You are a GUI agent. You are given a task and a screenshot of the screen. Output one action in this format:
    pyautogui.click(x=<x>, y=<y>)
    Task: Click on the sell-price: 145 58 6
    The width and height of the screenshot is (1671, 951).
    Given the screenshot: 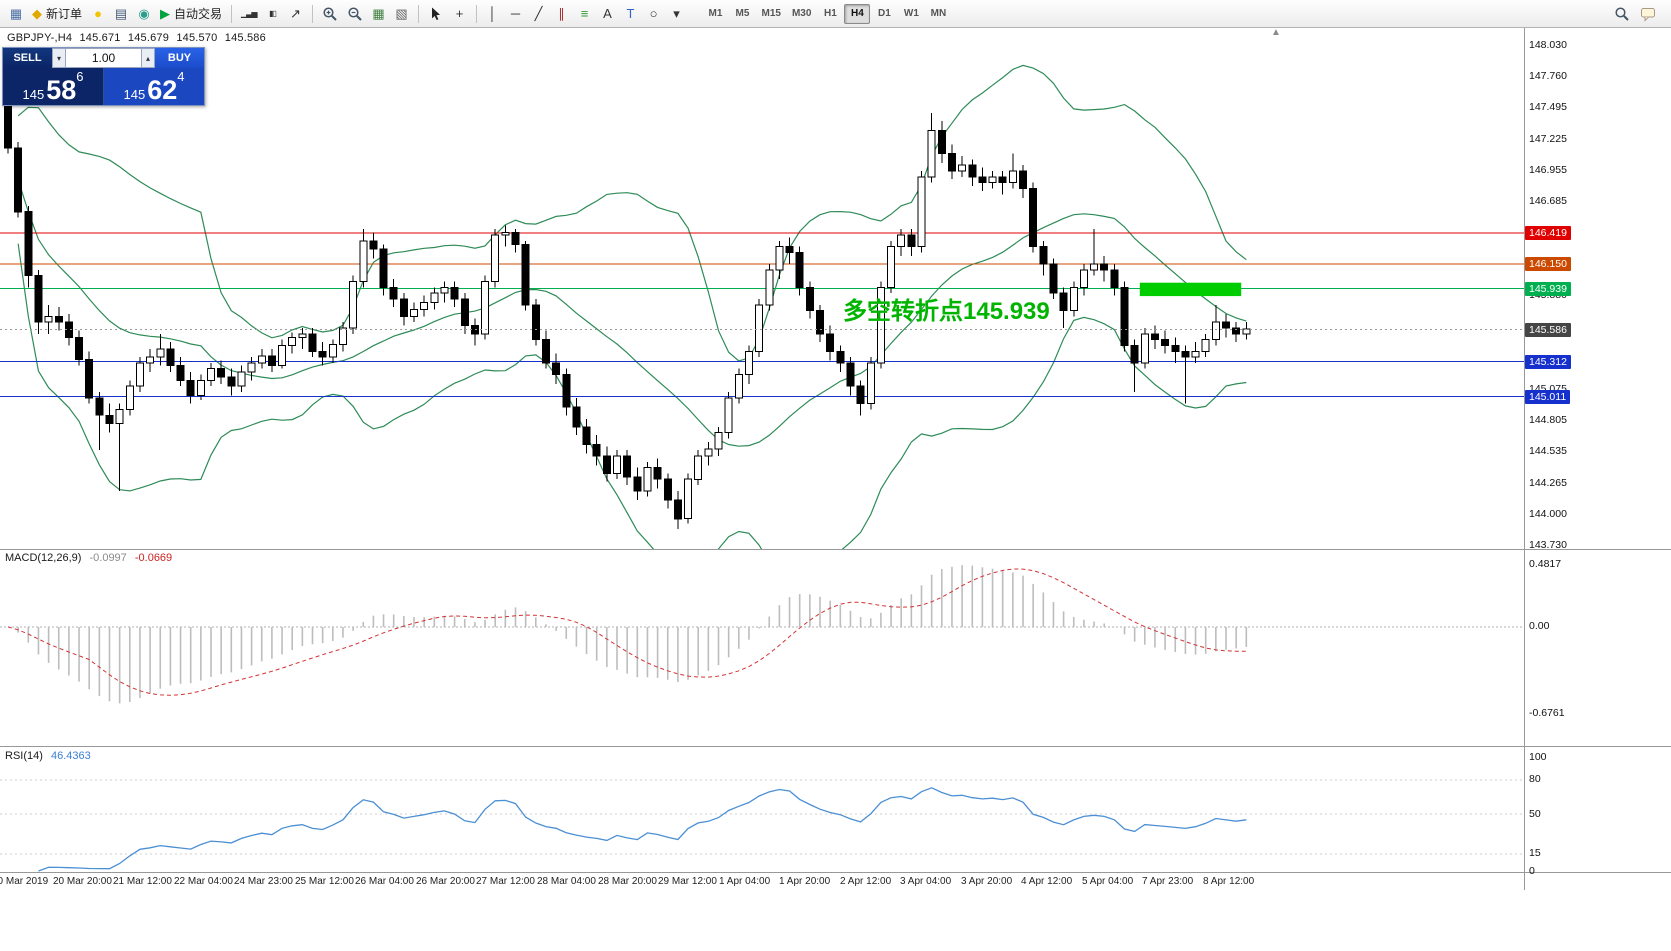 What is the action you would take?
    pyautogui.click(x=53, y=86)
    